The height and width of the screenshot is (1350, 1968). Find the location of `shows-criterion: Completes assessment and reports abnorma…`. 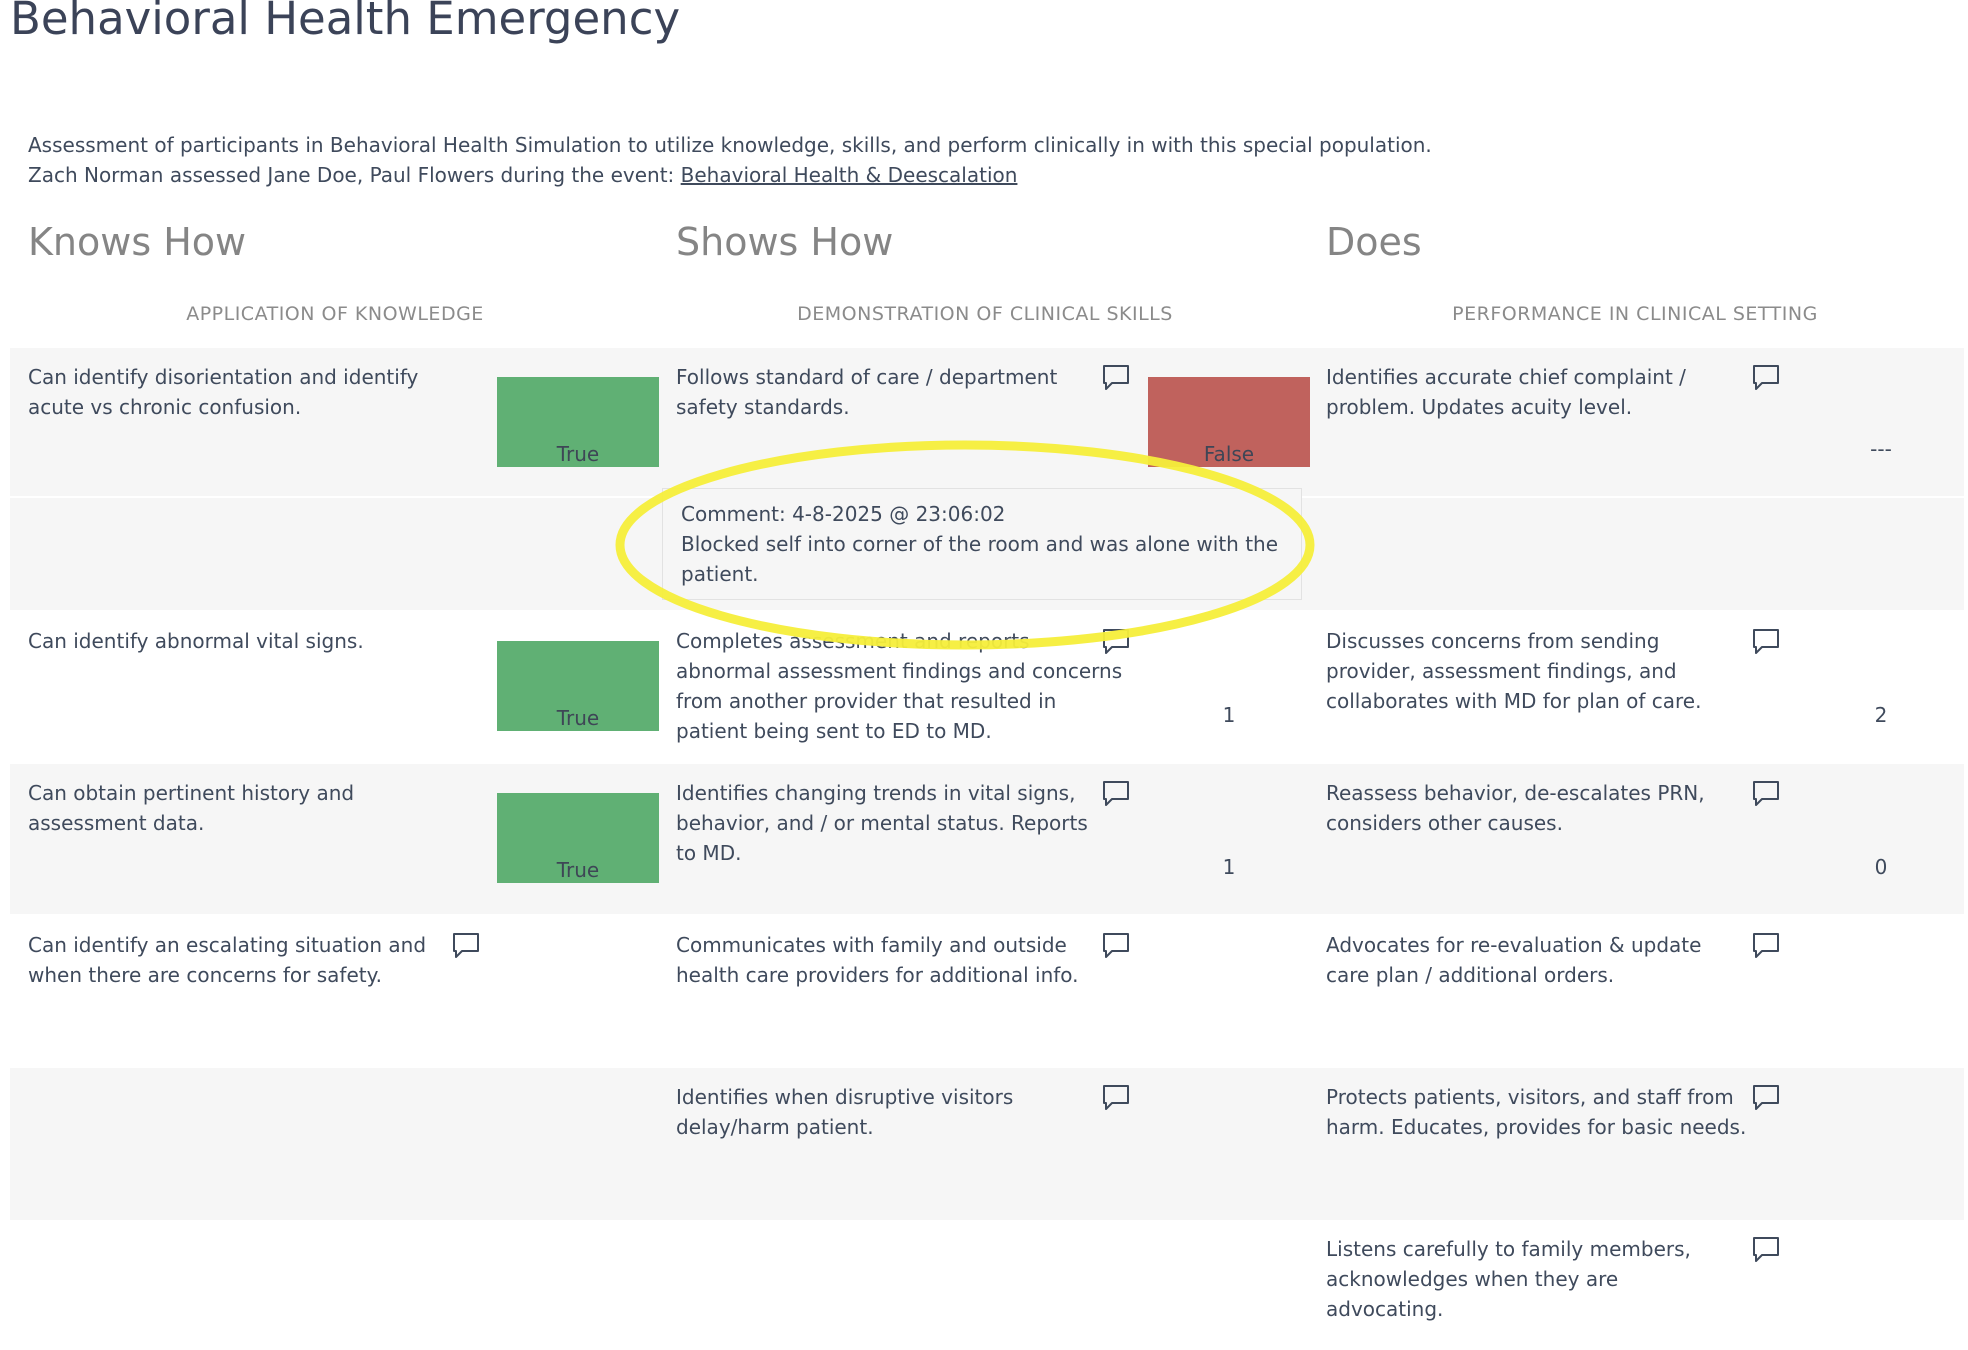

shows-criterion: Completes assessment and reports abnorma… is located at coordinates (899, 686).